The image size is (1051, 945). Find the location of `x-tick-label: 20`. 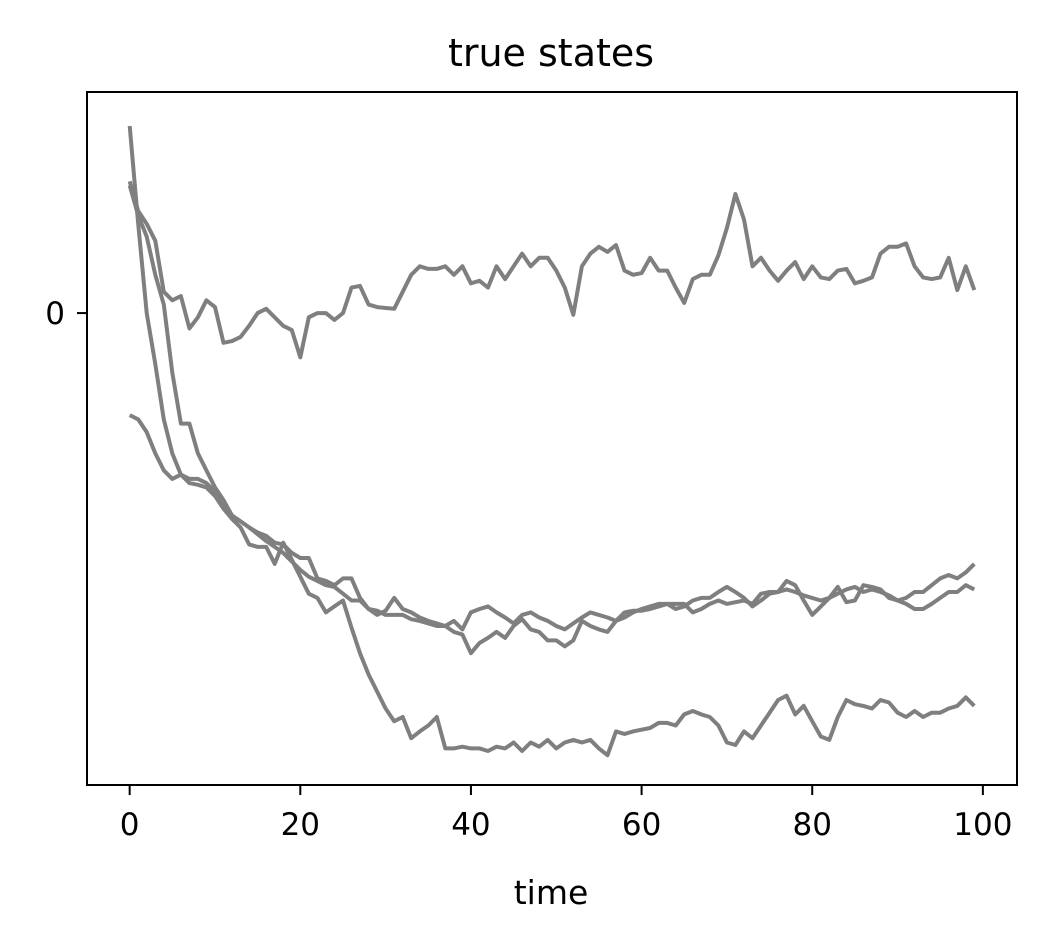

x-tick-label: 20 is located at coordinates (300, 825).